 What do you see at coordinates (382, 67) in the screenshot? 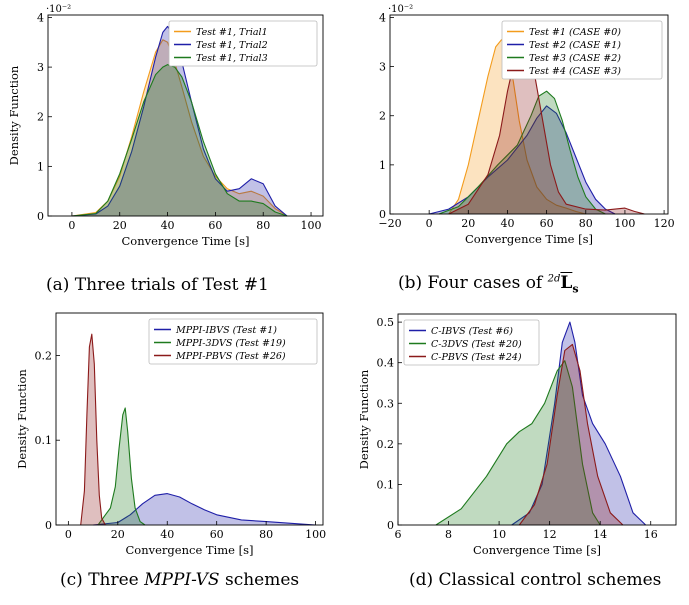
I see `y-tick-label-3: 3` at bounding box center [382, 67].